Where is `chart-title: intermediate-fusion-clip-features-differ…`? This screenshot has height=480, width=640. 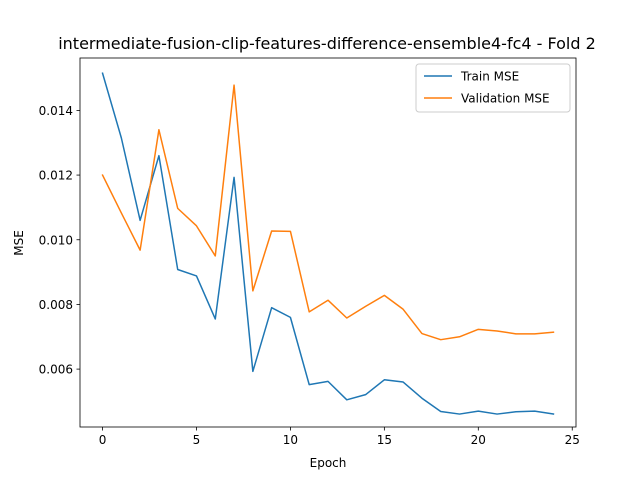 chart-title: intermediate-fusion-clip-features-differ… is located at coordinates (327, 43).